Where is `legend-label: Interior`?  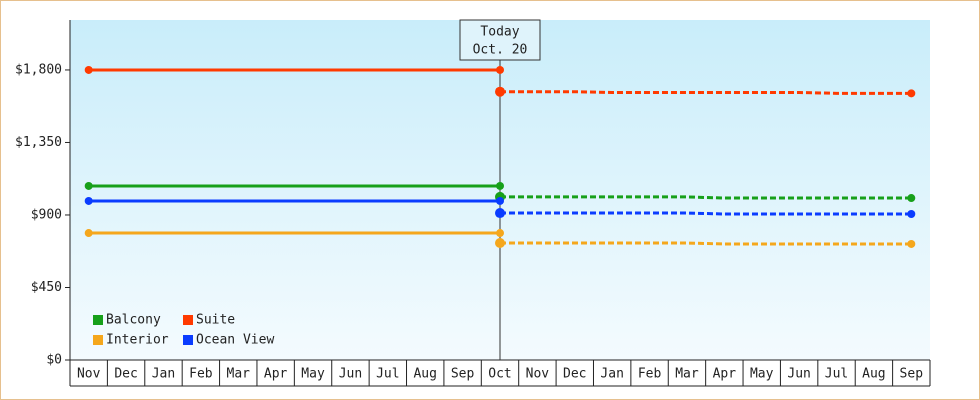
legend-label: Interior is located at coordinates (137, 340).